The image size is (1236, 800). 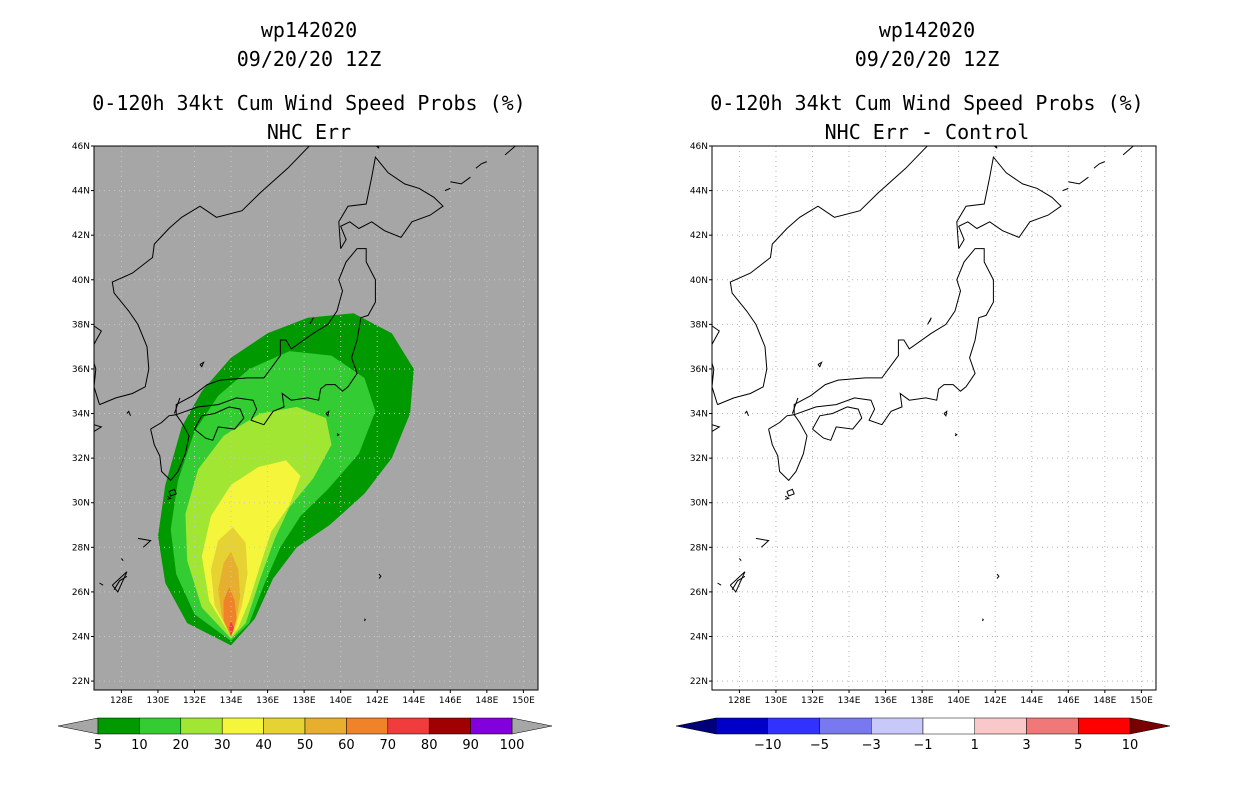 What do you see at coordinates (305, 745) in the screenshot?
I see `colorbar-label: 50` at bounding box center [305, 745].